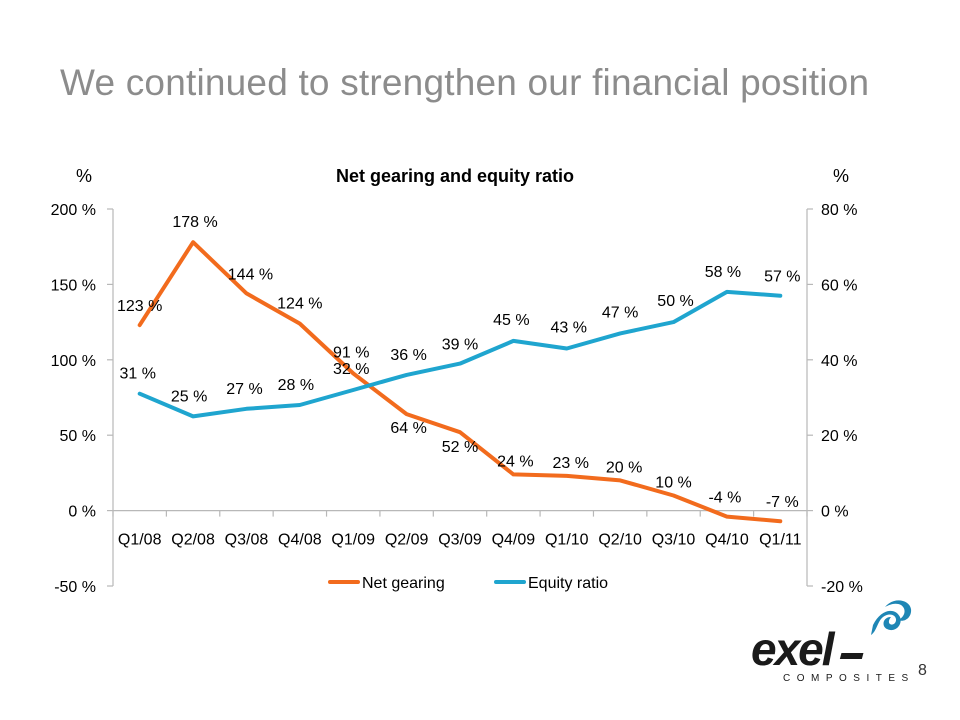 The width and height of the screenshot is (960, 720). I want to click on x-tick-label: Q3/10, so click(674, 540).